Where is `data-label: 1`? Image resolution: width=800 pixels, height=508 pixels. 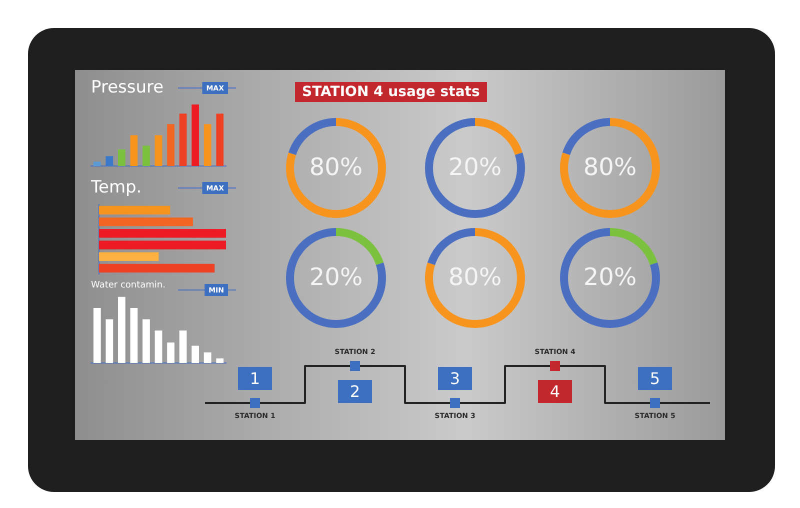
data-label: 1 is located at coordinates (255, 378).